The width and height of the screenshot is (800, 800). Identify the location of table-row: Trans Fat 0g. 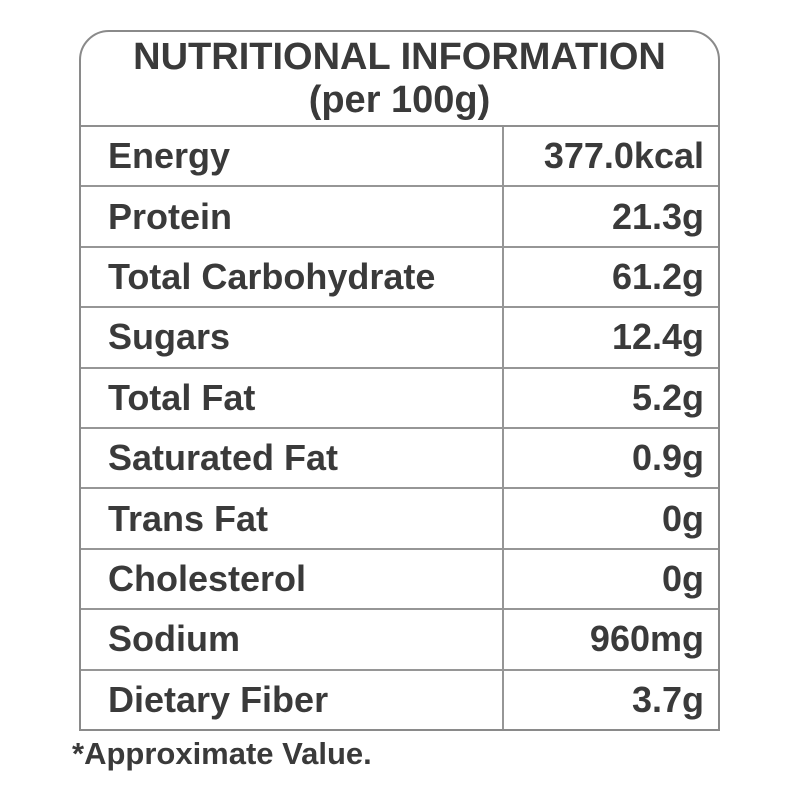
(399, 517).